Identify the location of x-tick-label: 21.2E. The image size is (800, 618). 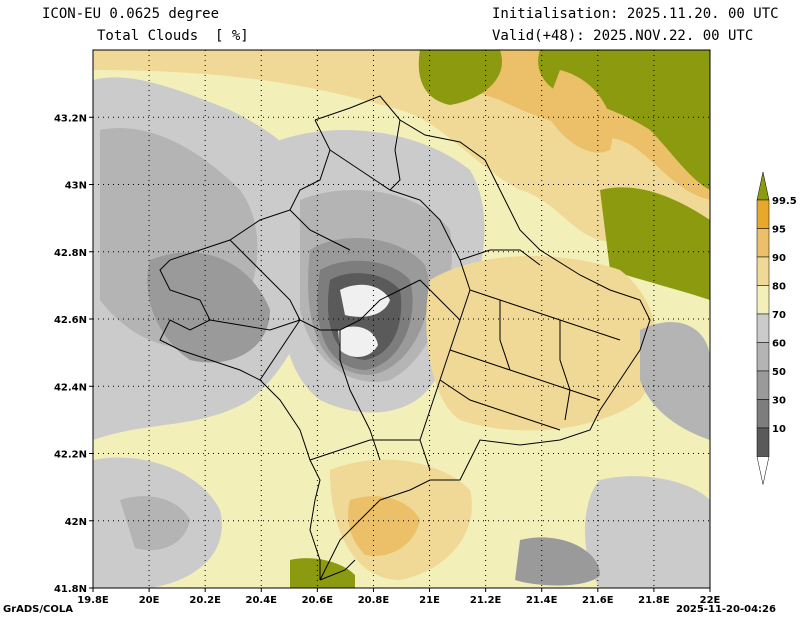
(486, 600).